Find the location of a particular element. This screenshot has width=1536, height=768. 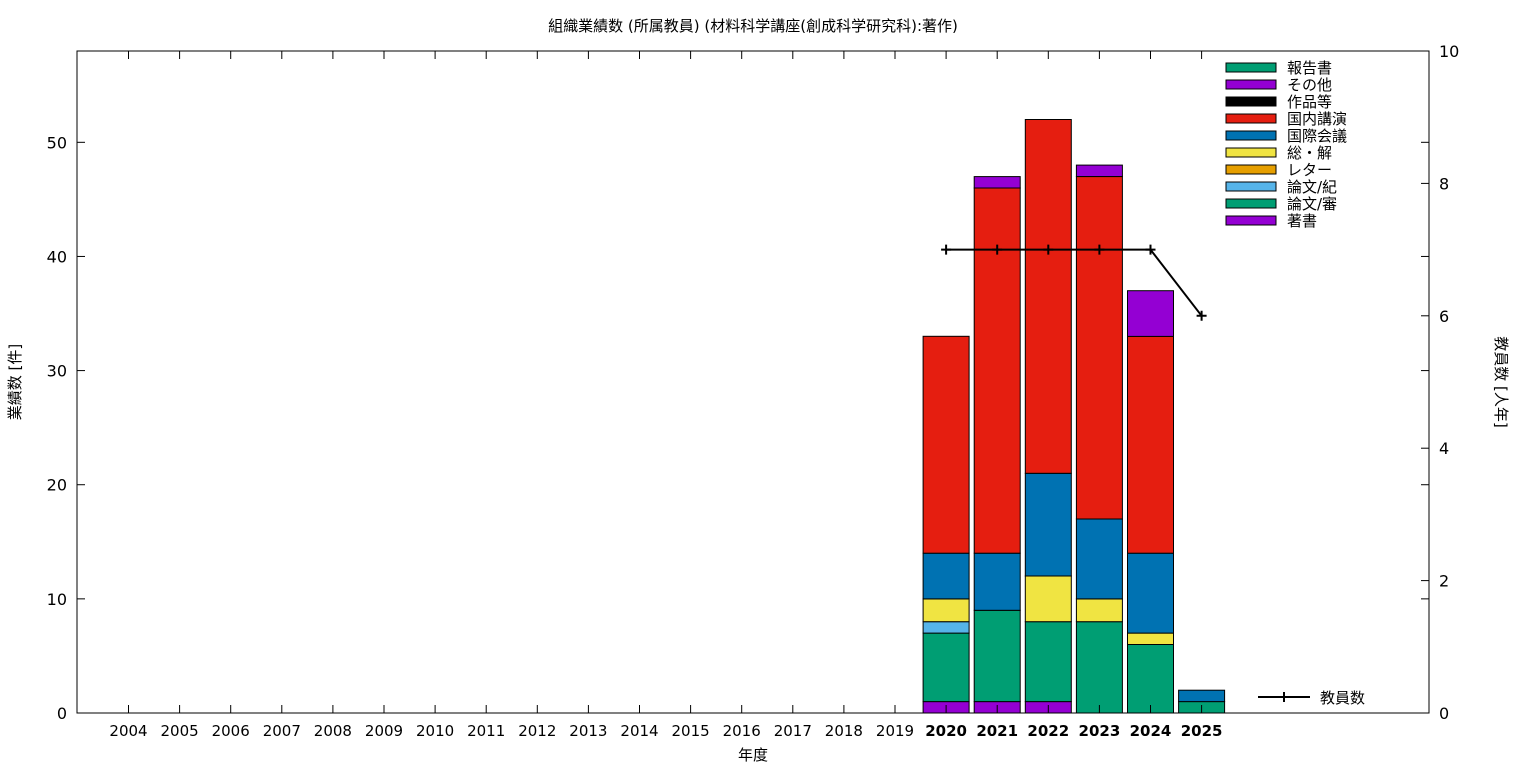

legend-label: 国際会議 is located at coordinates (1317, 136).